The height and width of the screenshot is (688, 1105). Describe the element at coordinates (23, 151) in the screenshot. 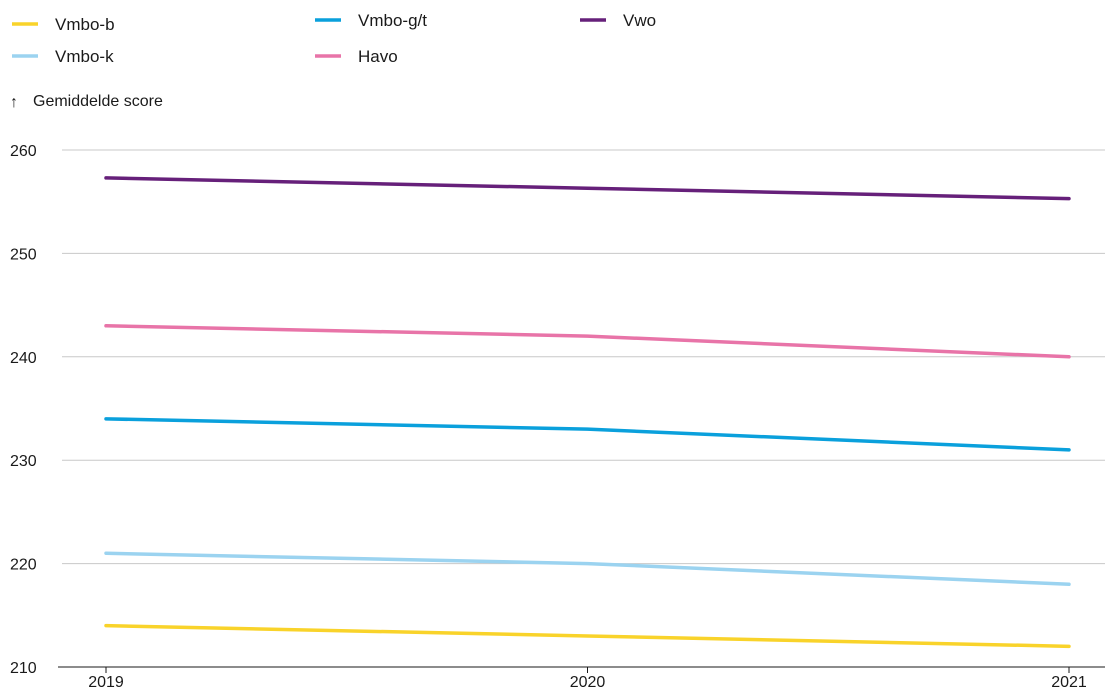

I see `y-tick-label: 260` at that location.